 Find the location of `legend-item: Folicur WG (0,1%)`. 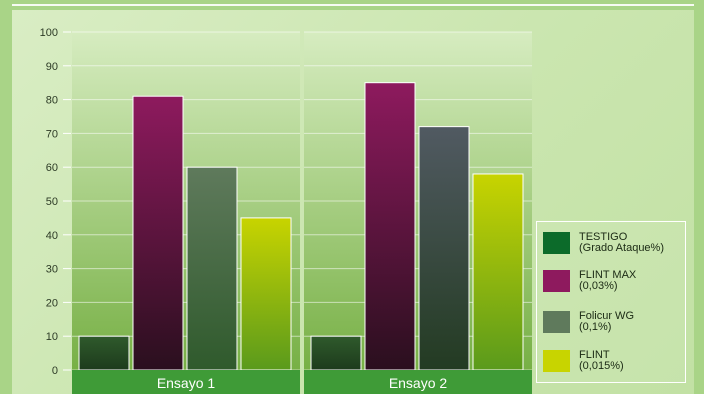

legend-item: Folicur WG (0,1%) is located at coordinates (588, 322).